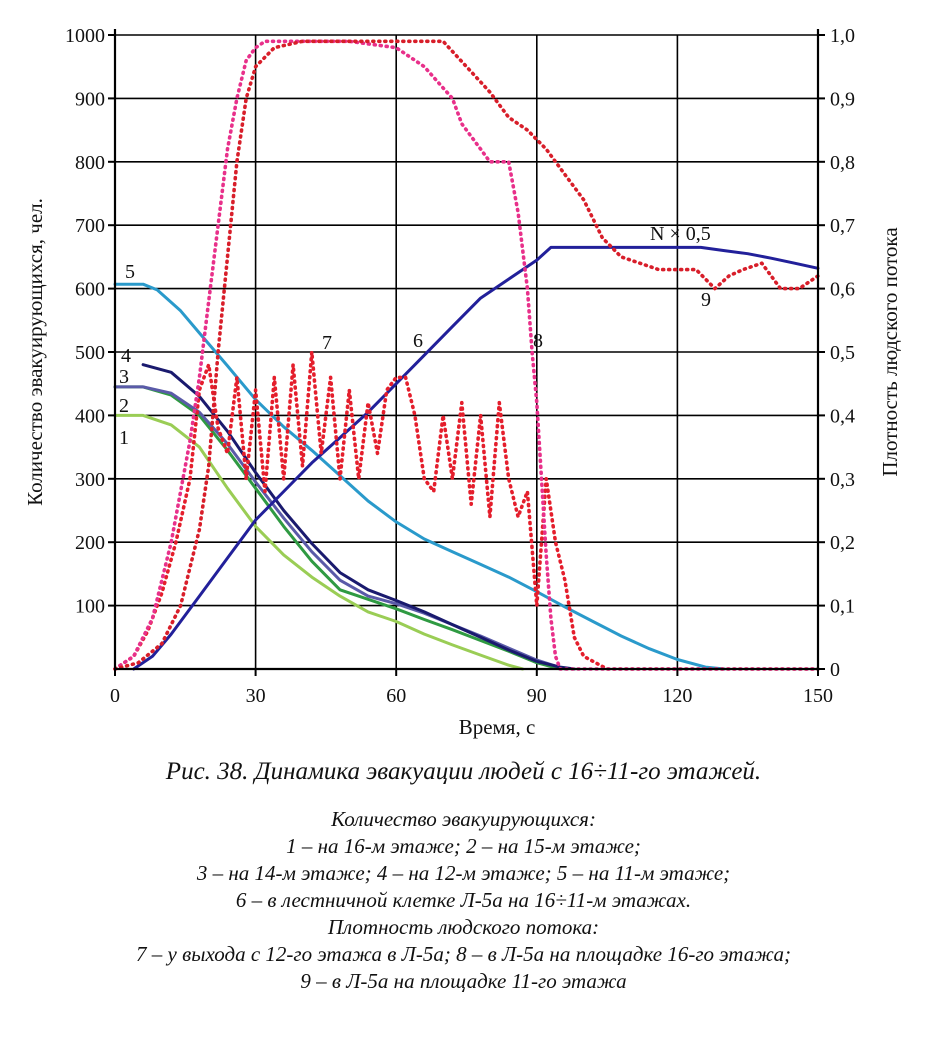 Image resolution: width=927 pixels, height=1046 pixels. What do you see at coordinates (842, 226) in the screenshot?
I see `y-tick-label-right: 0,7` at bounding box center [842, 226].